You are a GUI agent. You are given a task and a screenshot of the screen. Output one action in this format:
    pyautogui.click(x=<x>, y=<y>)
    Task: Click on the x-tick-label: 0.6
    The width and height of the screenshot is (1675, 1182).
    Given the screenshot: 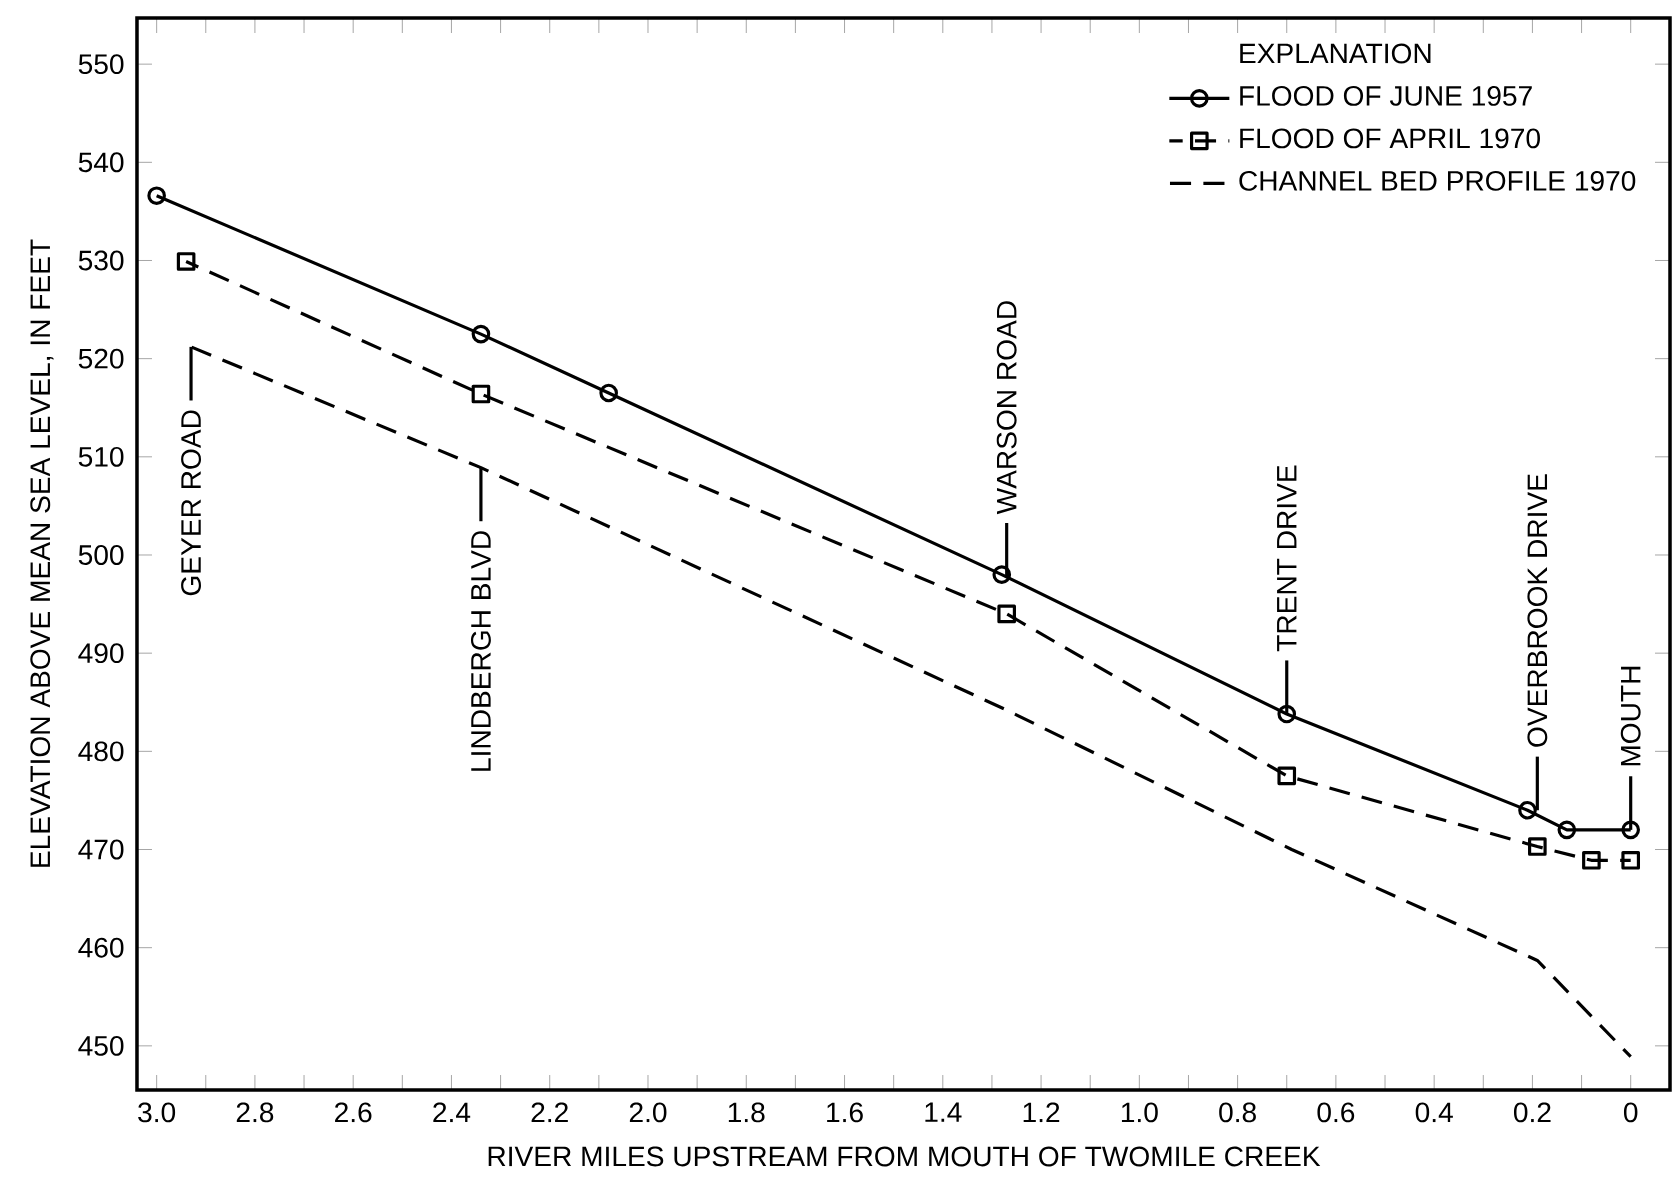 What is the action you would take?
    pyautogui.click(x=1336, y=1112)
    